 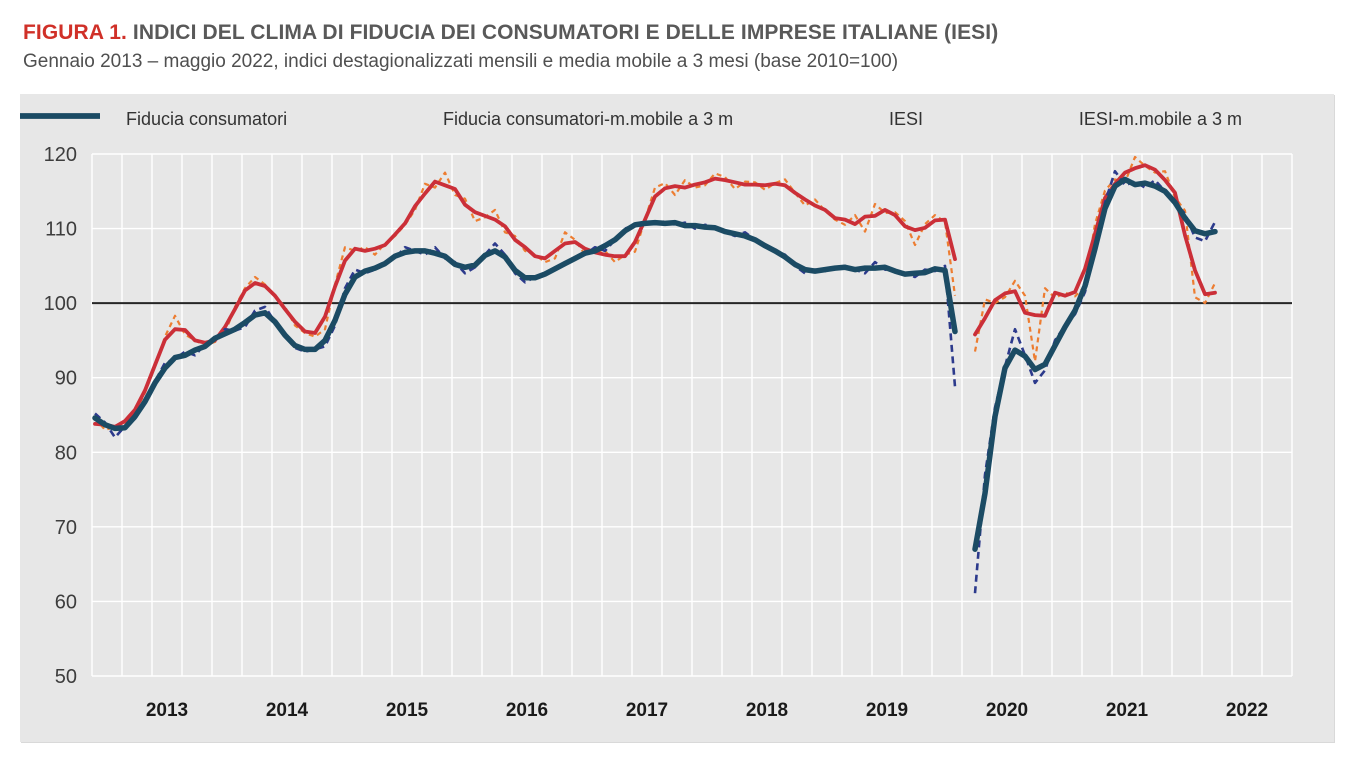 I want to click on legend-swatch-solid-line, so click(x=60, y=116).